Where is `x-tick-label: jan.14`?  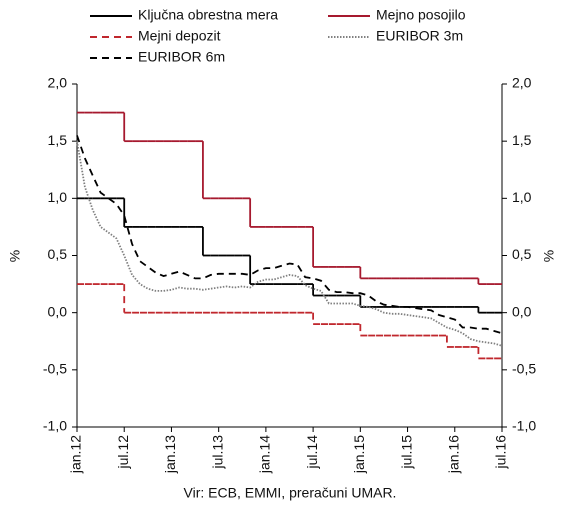 x-tick-label: jan.14 is located at coordinates (265, 454).